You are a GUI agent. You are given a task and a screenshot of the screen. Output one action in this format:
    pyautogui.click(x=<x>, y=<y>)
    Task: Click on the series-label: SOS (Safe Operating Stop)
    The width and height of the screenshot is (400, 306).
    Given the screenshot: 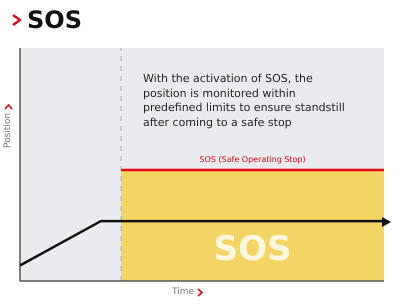 What is the action you would take?
    pyautogui.click(x=252, y=159)
    